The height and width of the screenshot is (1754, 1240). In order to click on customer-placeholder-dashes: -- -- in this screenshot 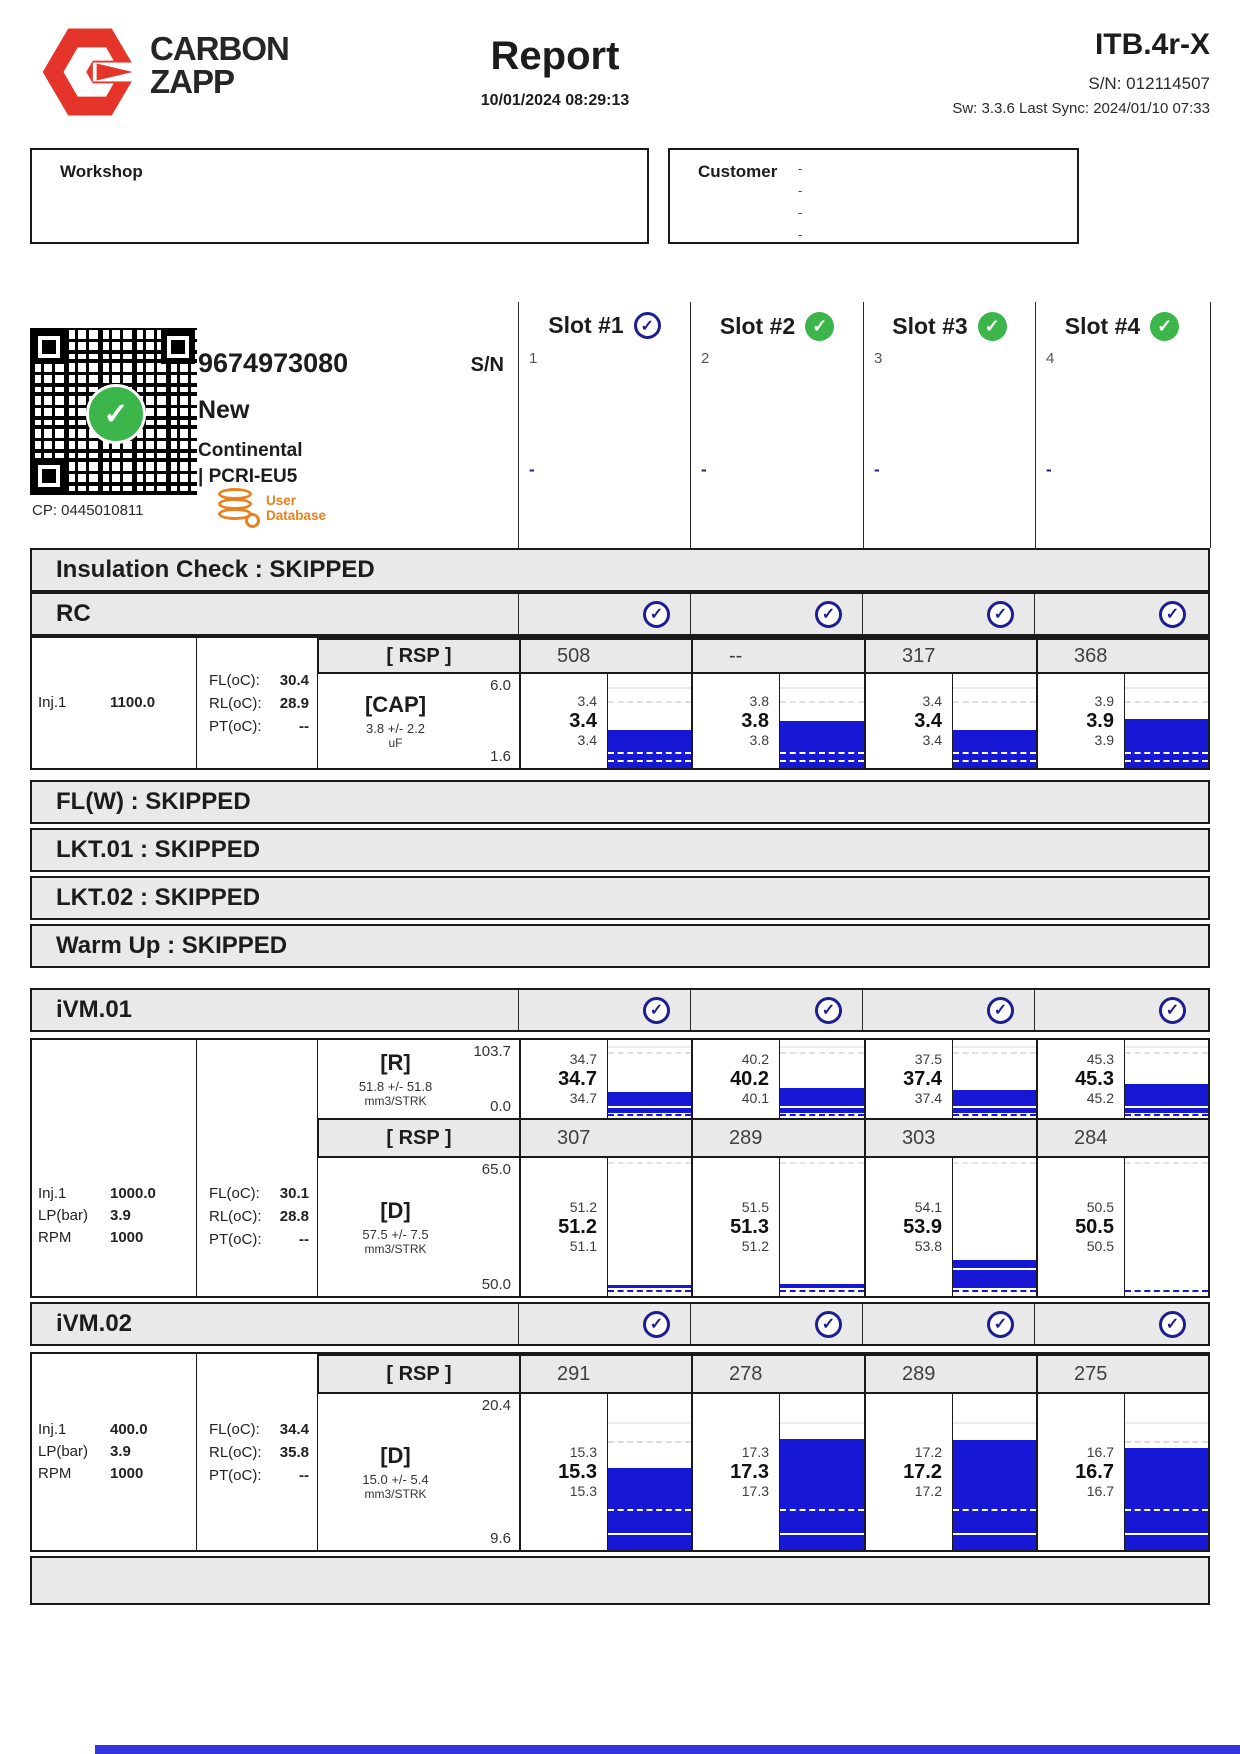, I will do `click(800, 201)`.